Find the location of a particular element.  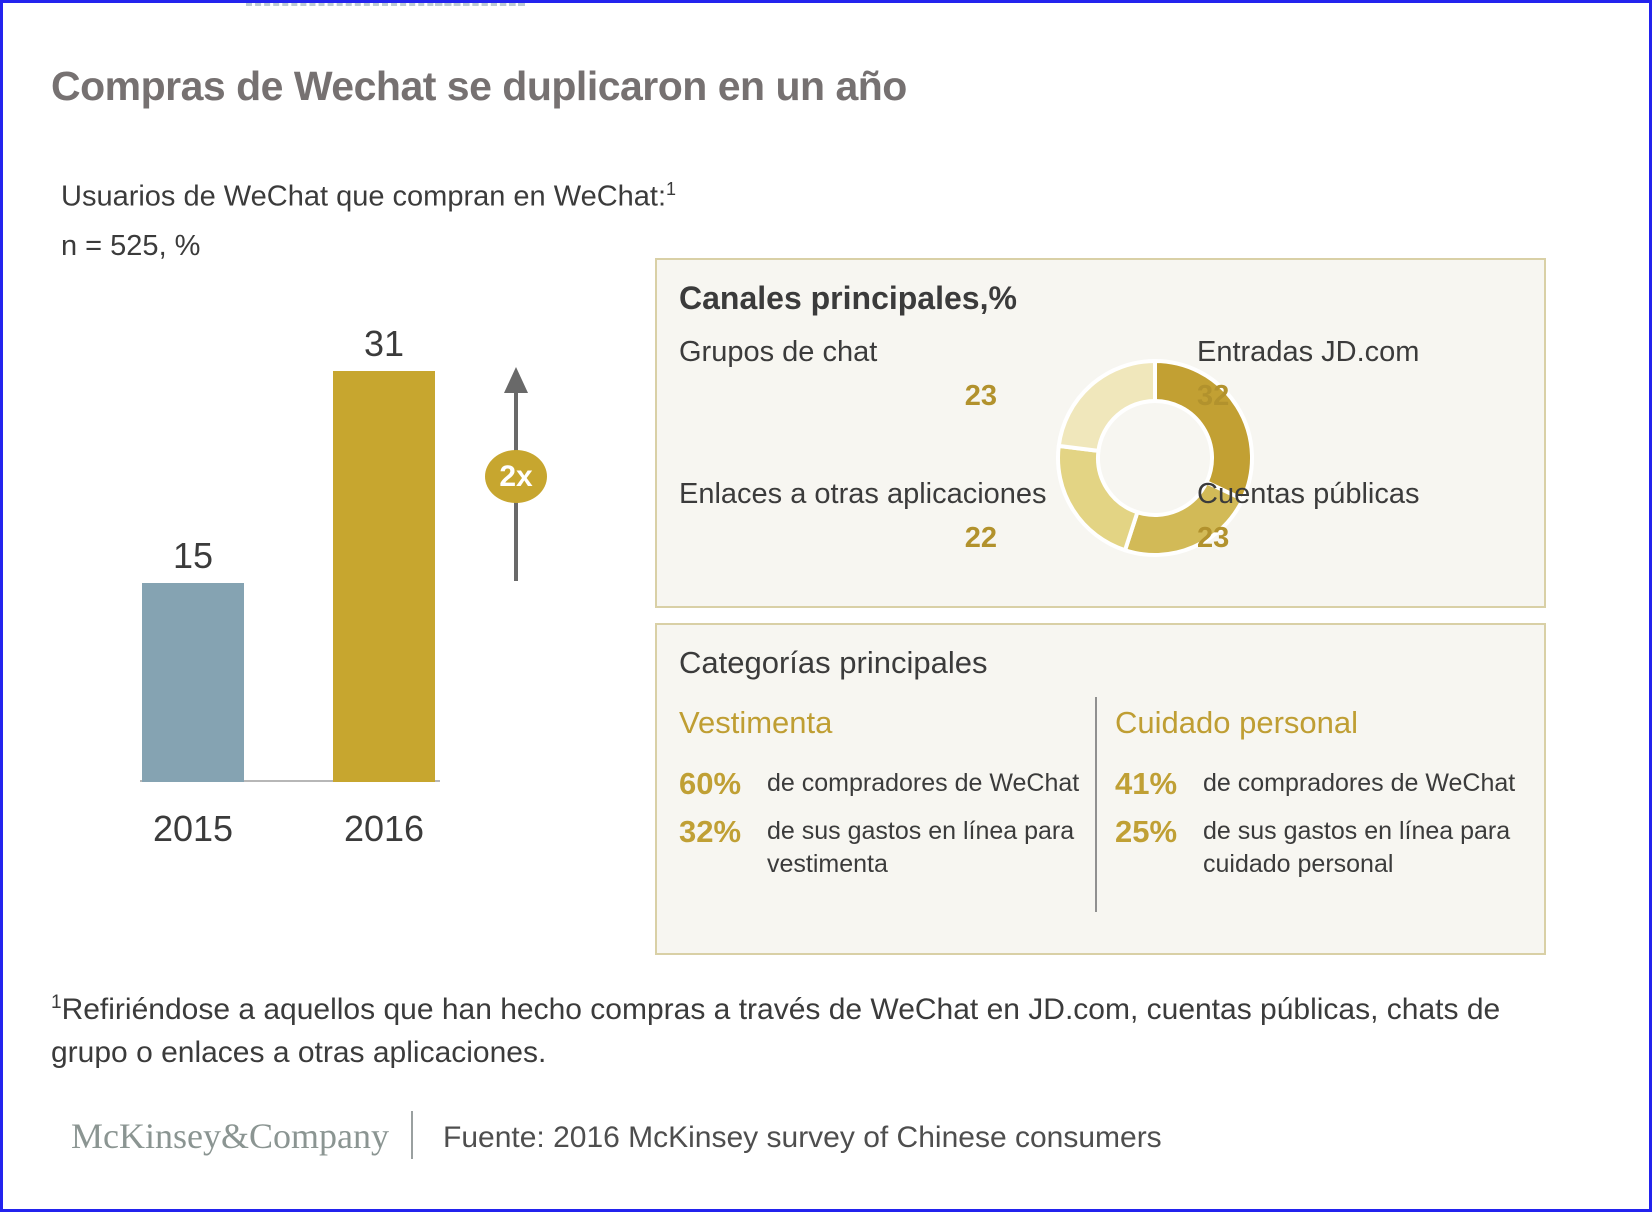

stat-row: 60% de compradores de WeChat is located at coordinates (884, 784).